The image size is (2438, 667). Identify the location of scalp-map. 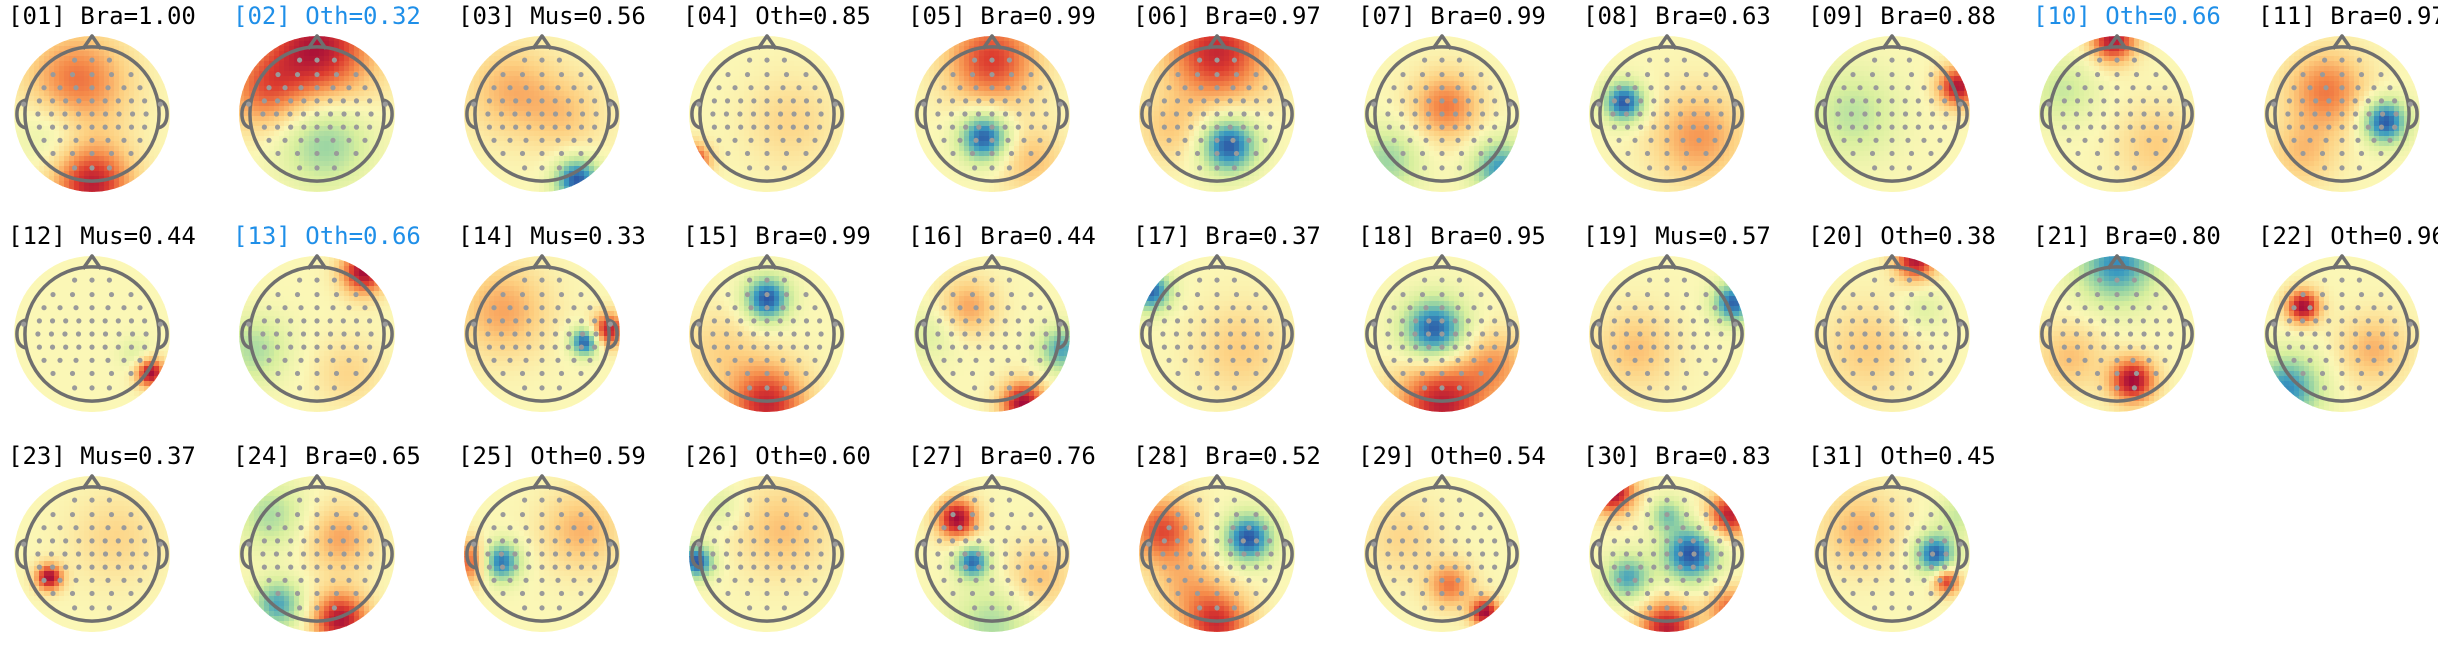
(1442, 554).